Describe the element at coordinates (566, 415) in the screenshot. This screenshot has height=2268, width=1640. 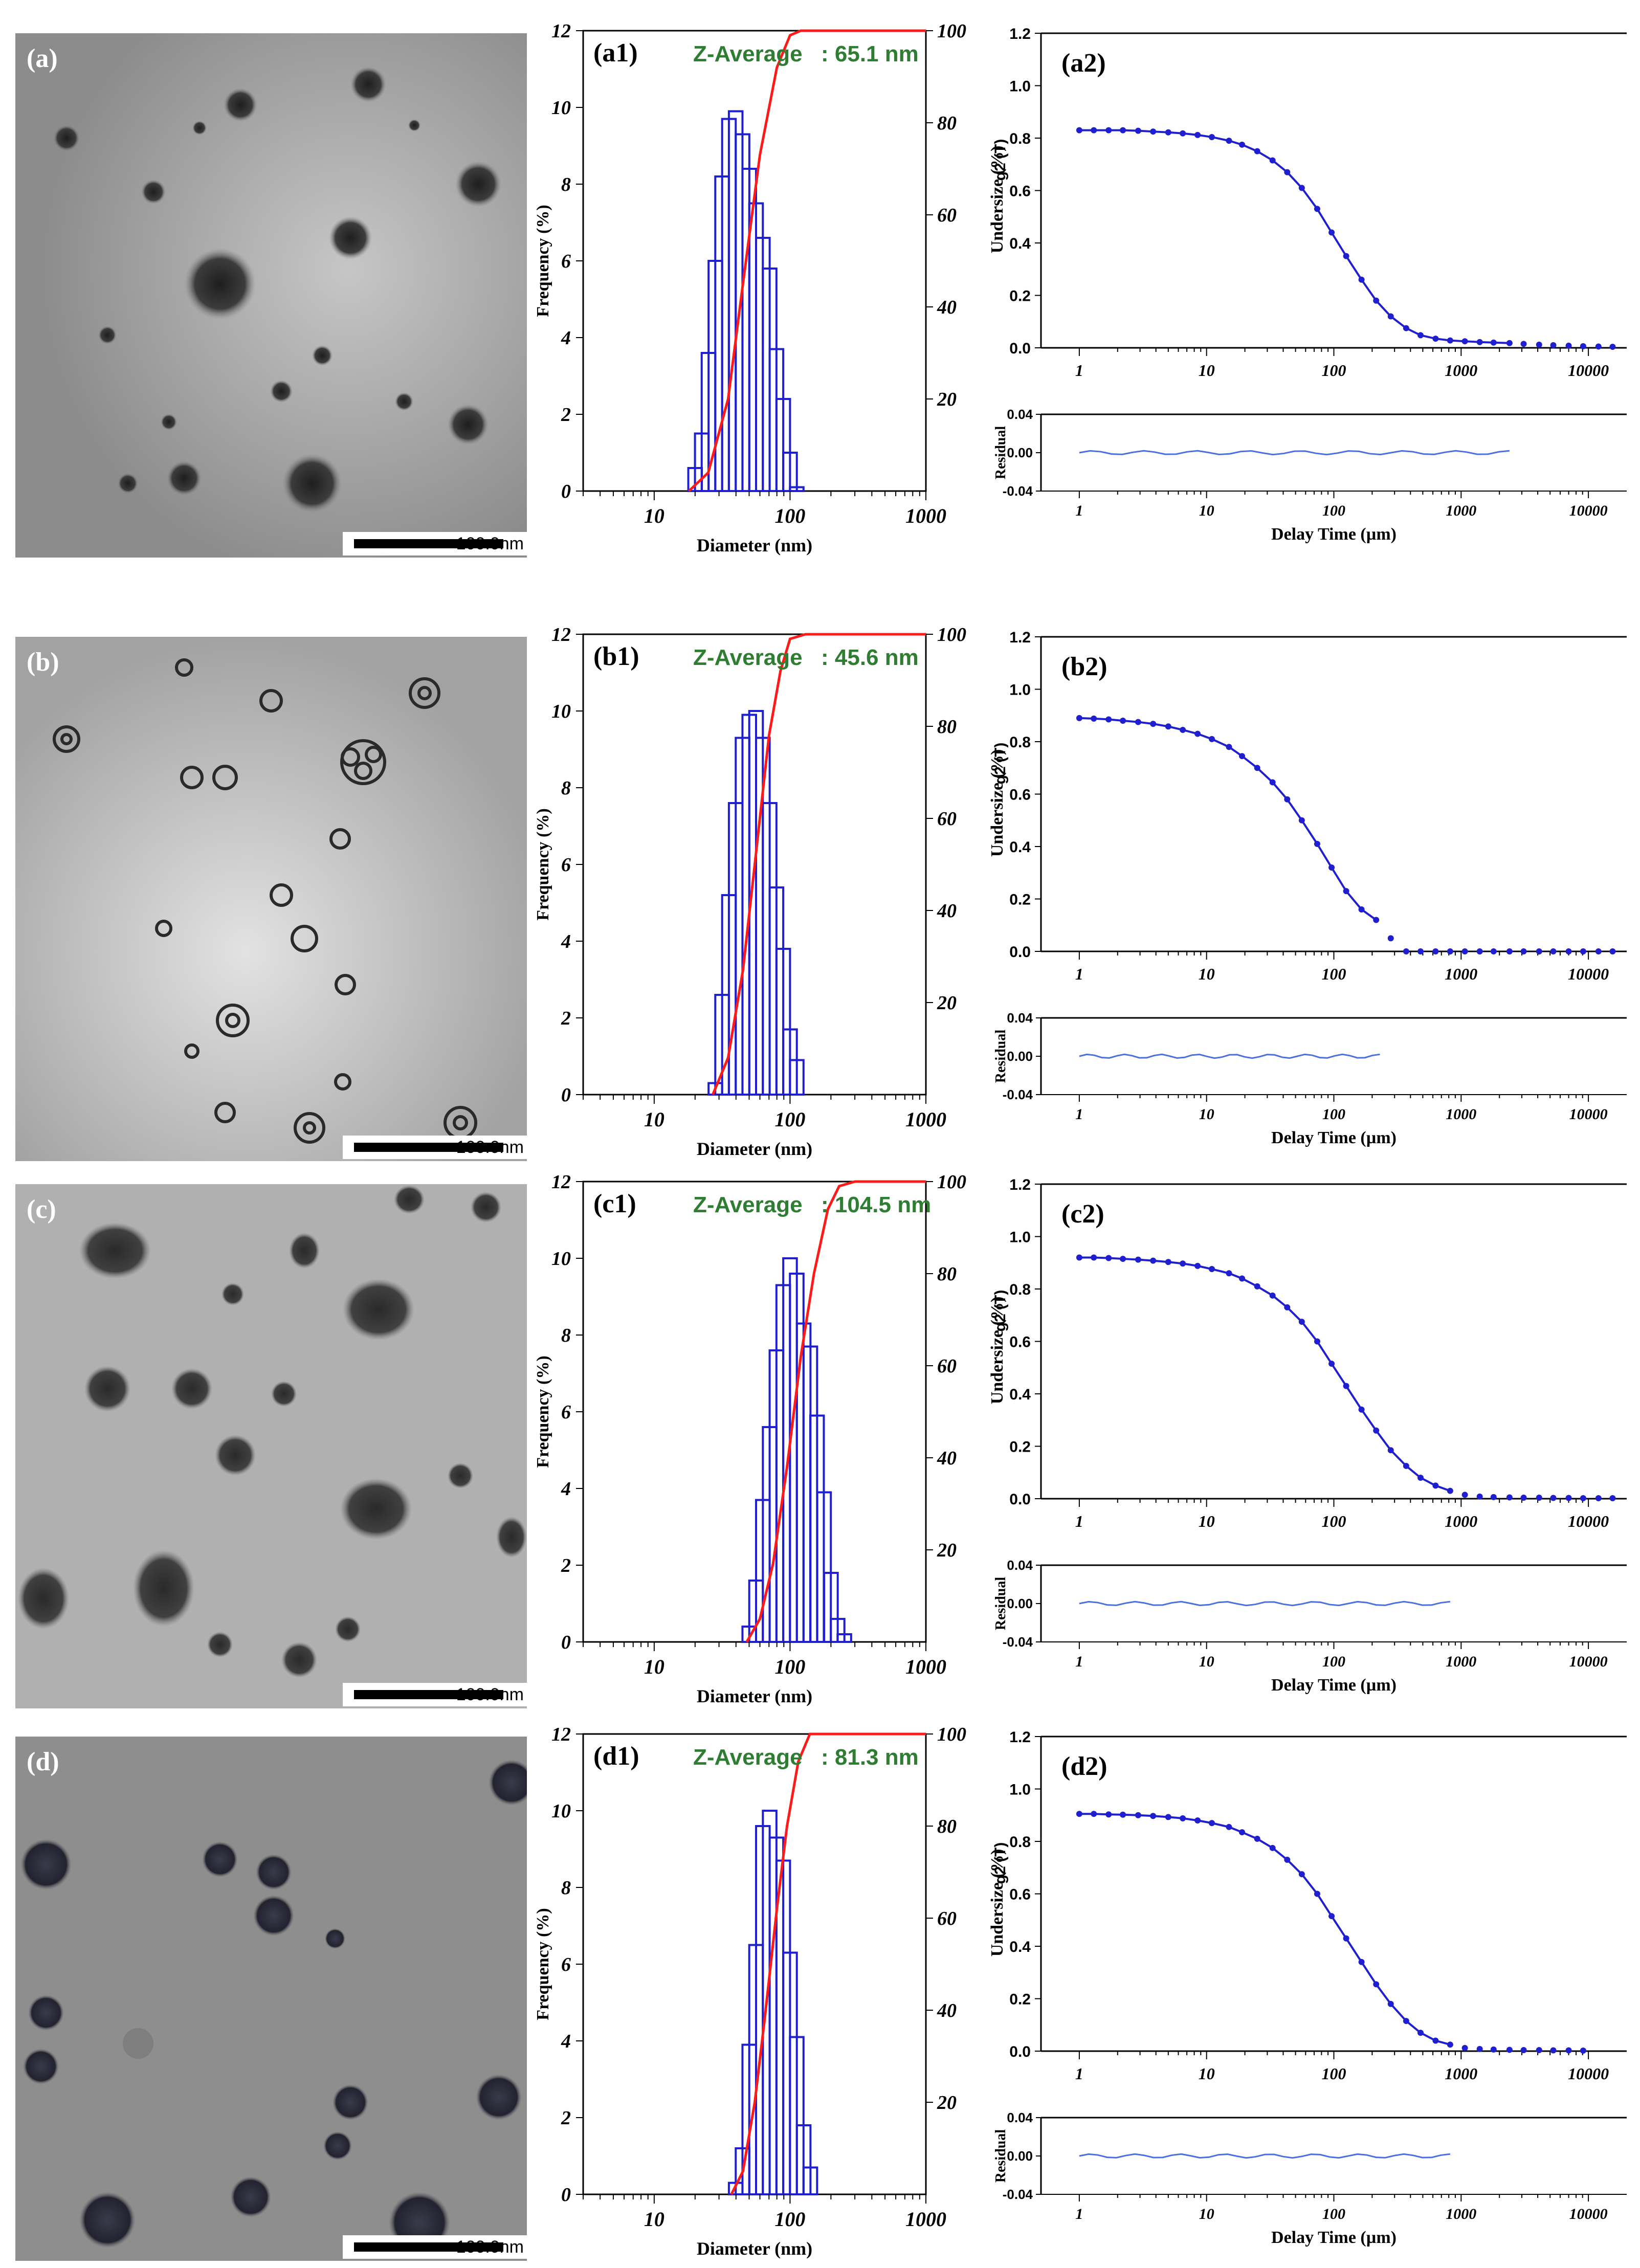
I see `y-tick-label: 2` at that location.